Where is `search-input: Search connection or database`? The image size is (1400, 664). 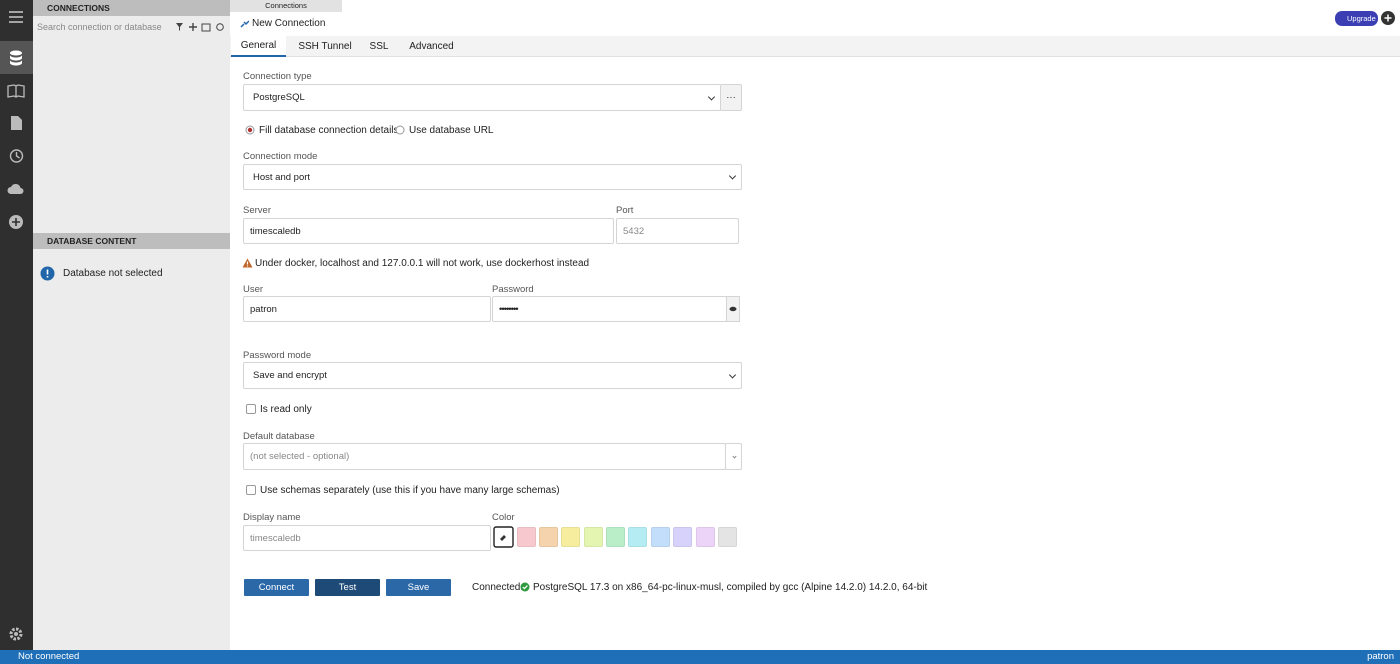
search-input: Search connection or database is located at coordinates (99, 27).